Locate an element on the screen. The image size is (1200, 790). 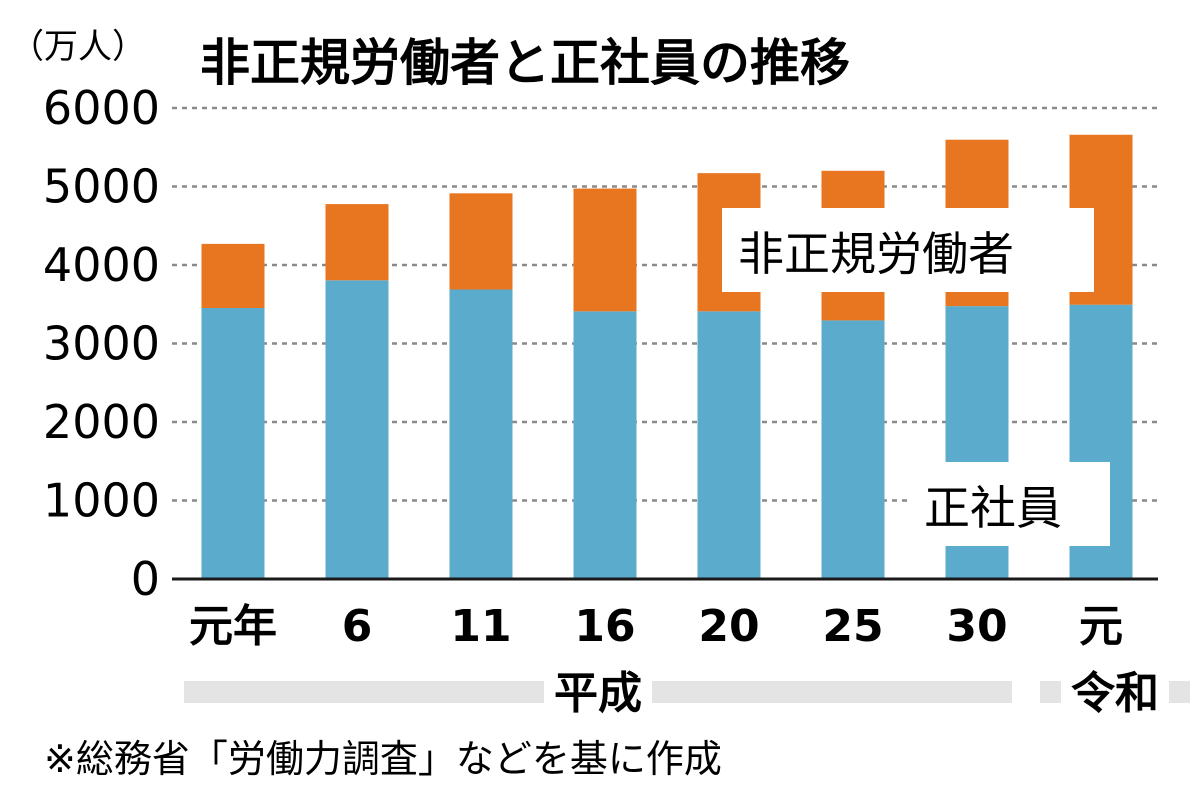
regular-series-label: 正社員 is located at coordinates (993, 508).